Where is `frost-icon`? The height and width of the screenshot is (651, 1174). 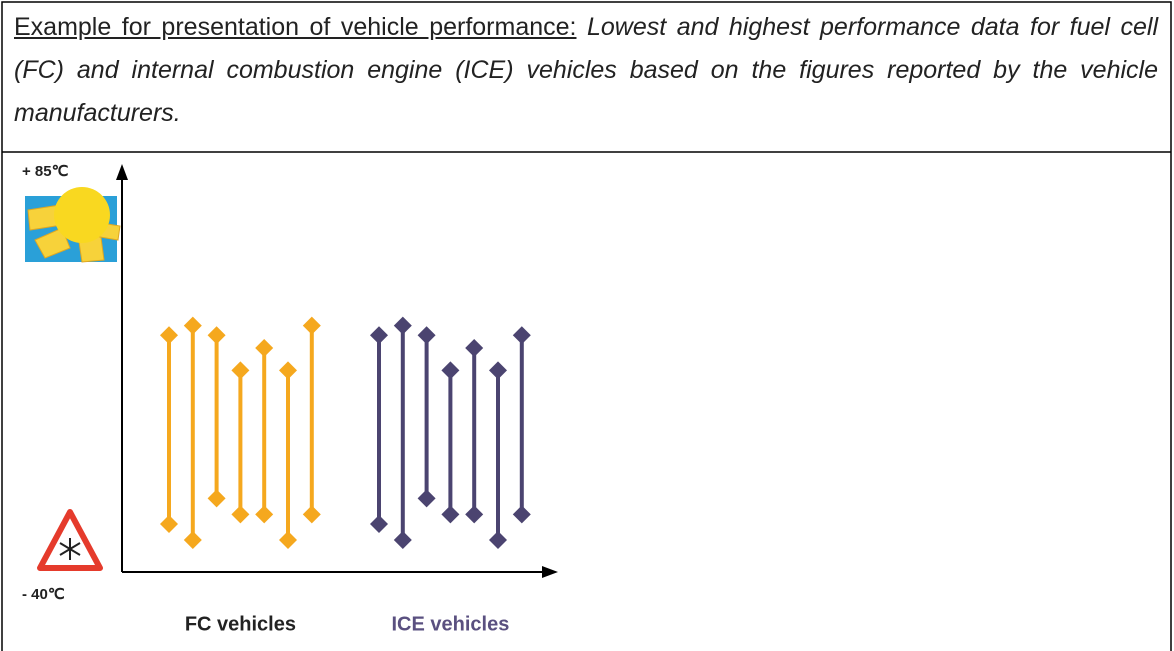
frost-icon is located at coordinates (70, 540).